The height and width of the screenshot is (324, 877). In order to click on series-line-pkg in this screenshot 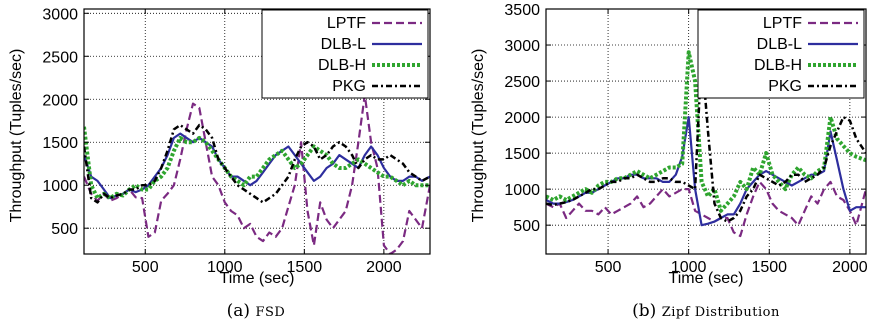, I will do `click(257, 163)`.